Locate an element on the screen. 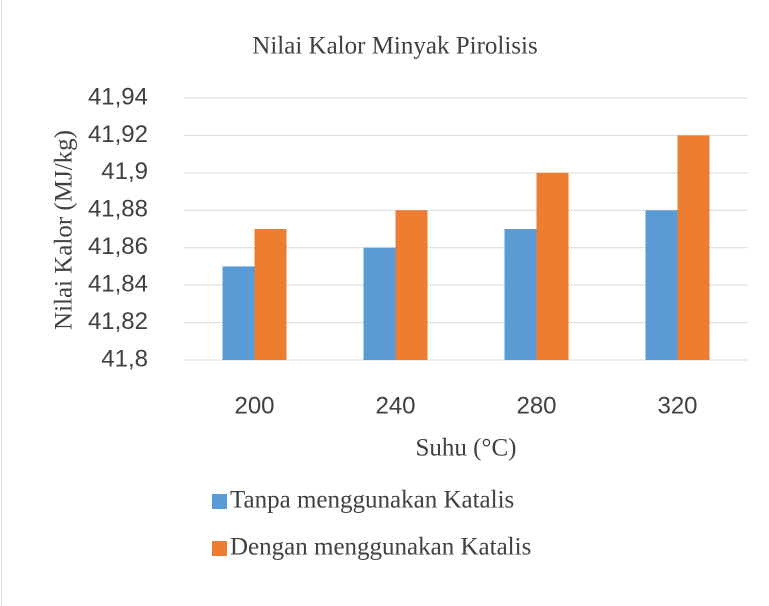 The image size is (769, 606). legend-label: Tanpa menggunakan Katalis is located at coordinates (372, 500).